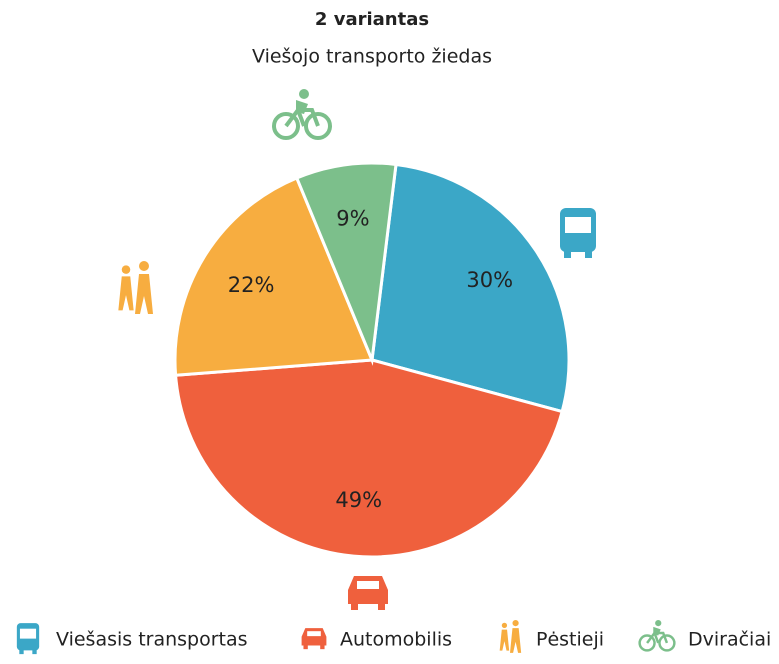 Image resolution: width=779 pixels, height=664 pixels. Describe the element at coordinates (372, 19) in the screenshot. I see `chart-title: 2 variantas` at that location.